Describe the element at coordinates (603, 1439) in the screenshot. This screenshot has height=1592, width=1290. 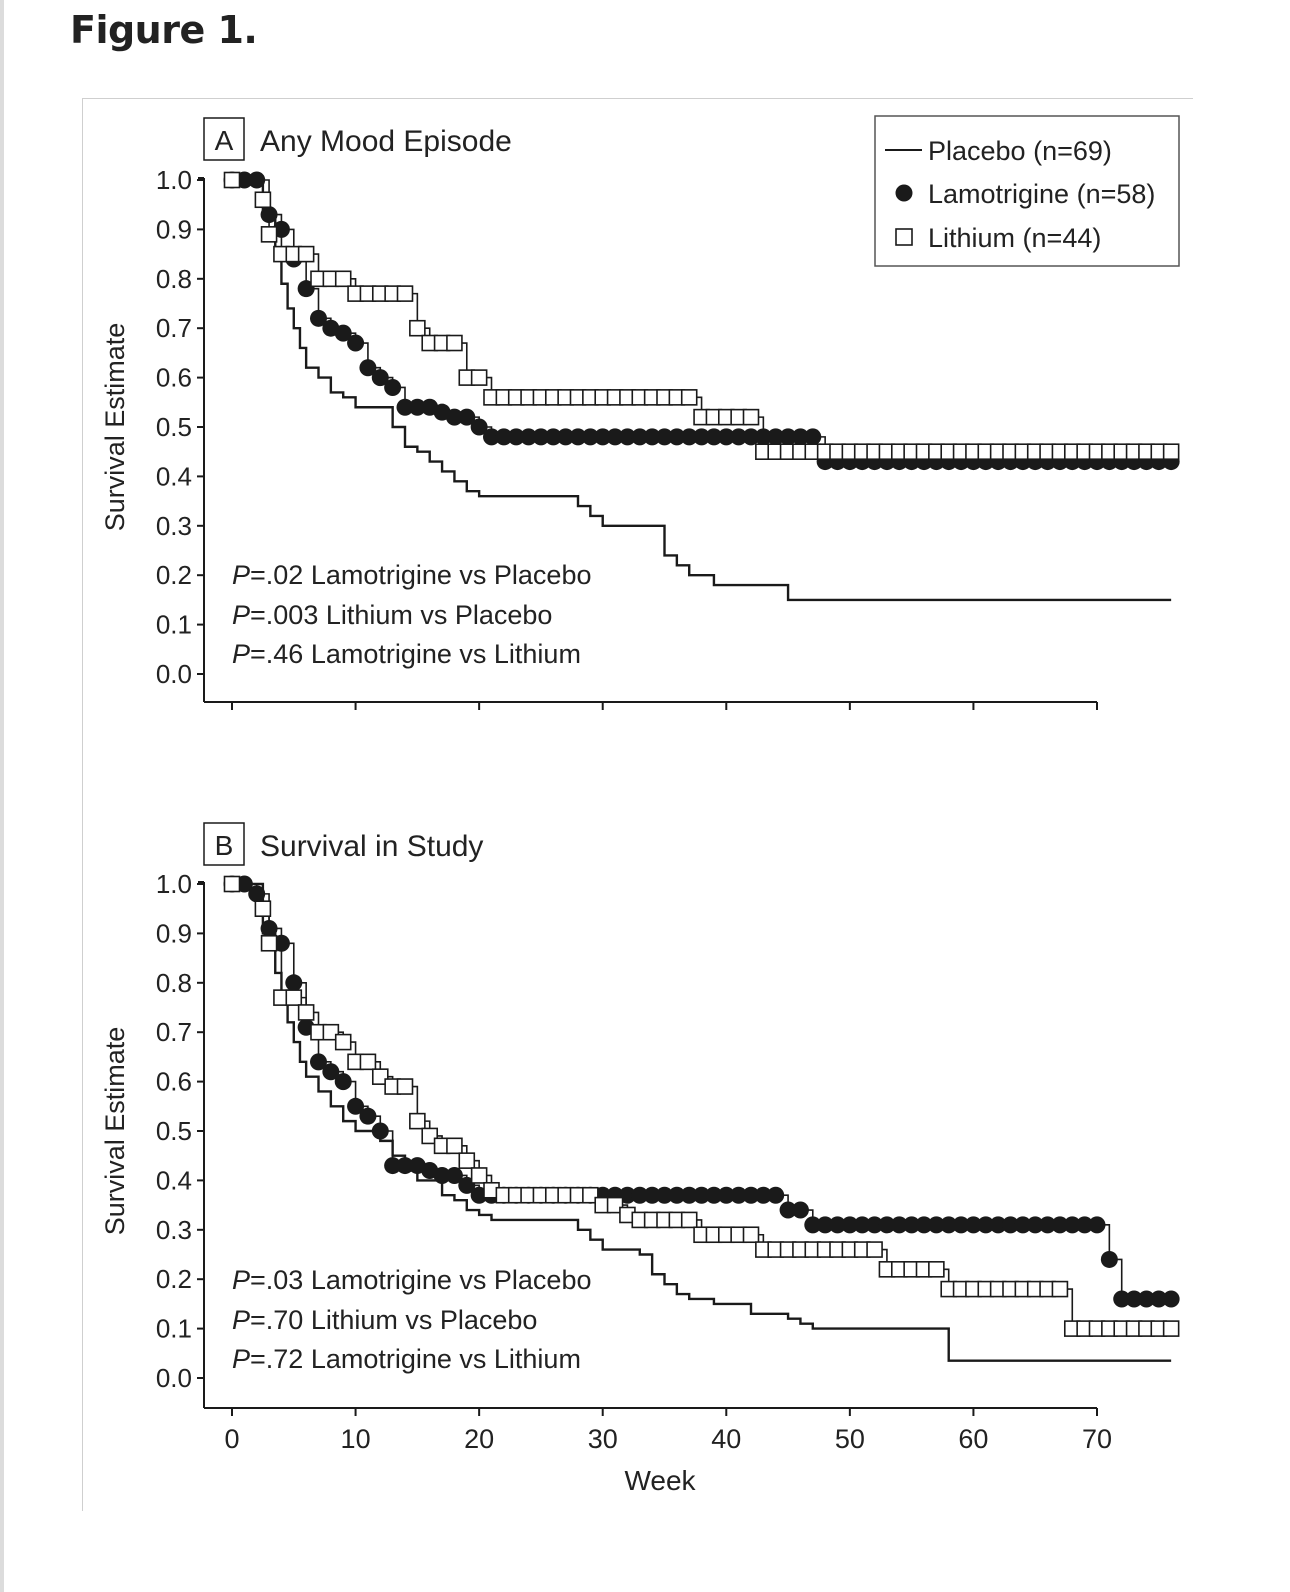
I see `x-tick-label: 30` at that location.